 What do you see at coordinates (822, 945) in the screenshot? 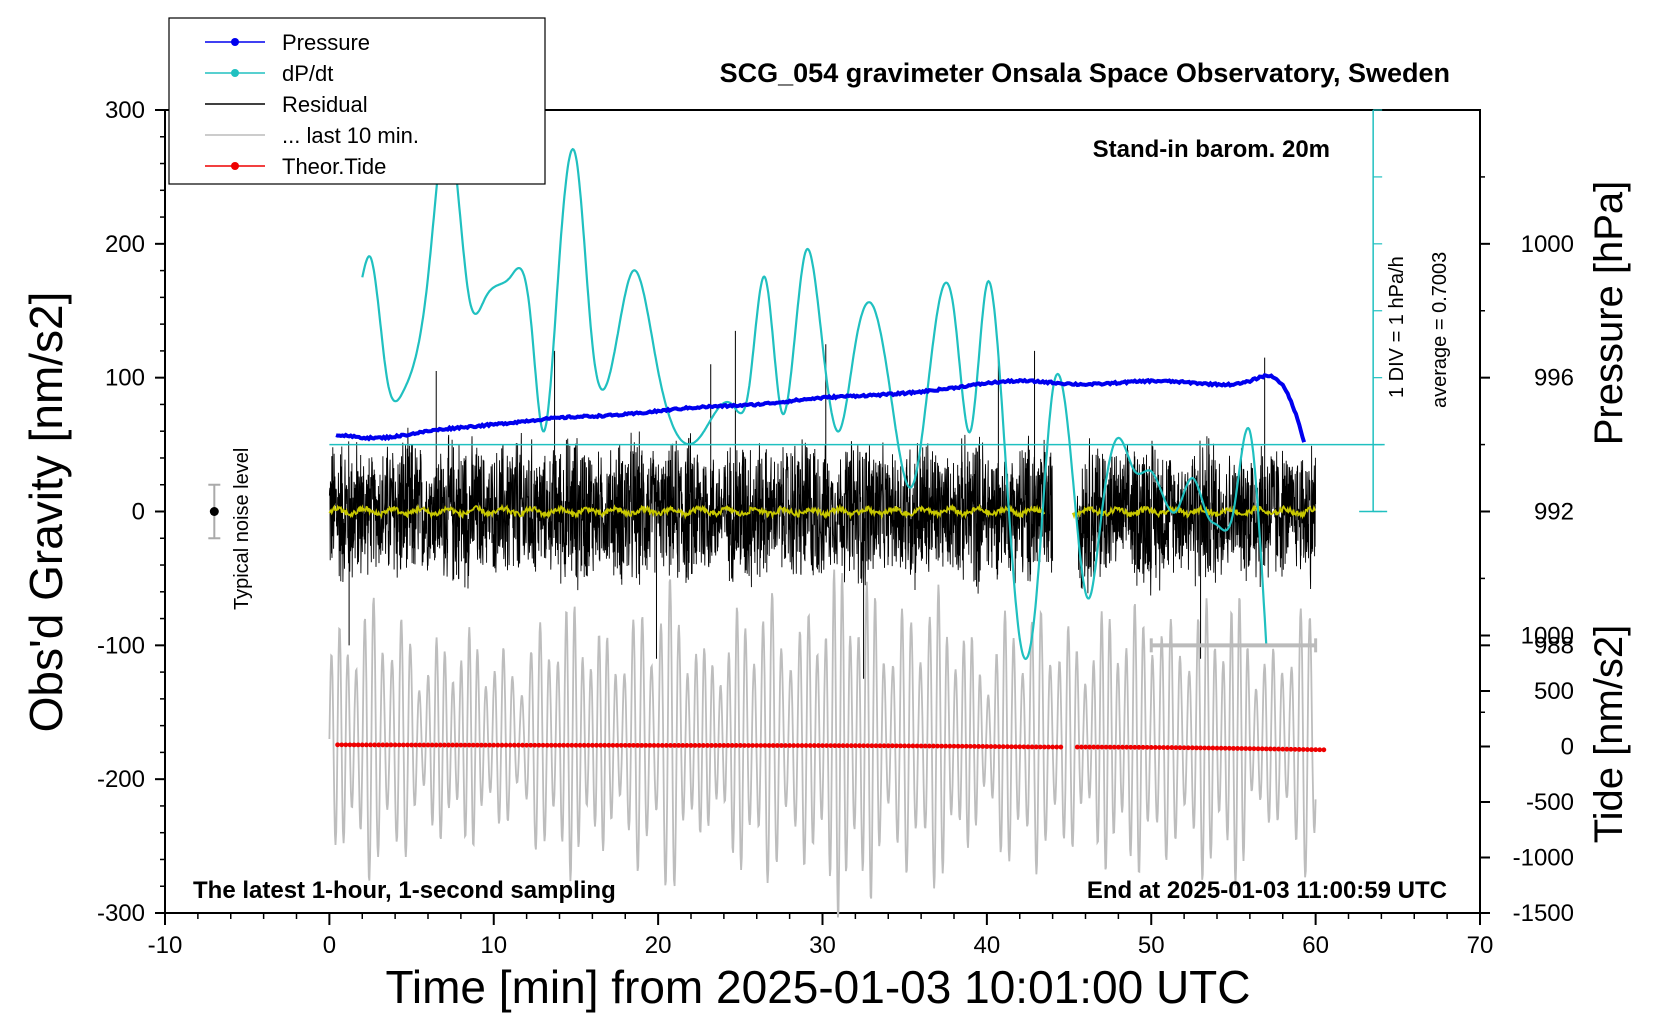
I see `x-tick-label: 30` at bounding box center [822, 945].